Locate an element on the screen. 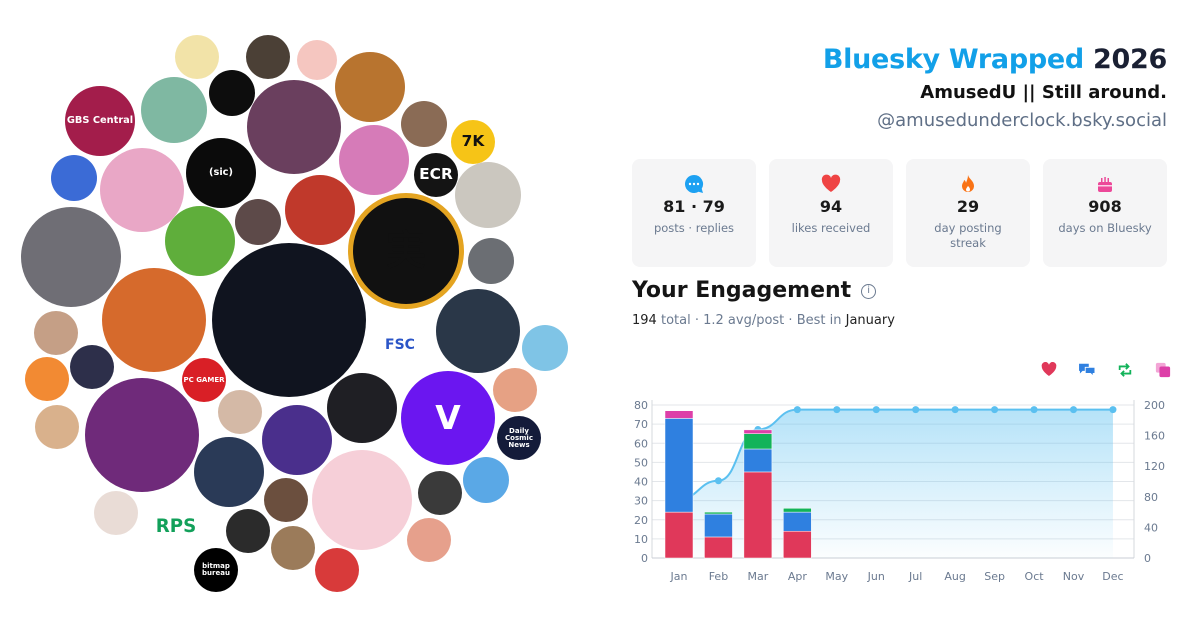 The height and width of the screenshot is (630, 1200). stat-value: 29 is located at coordinates (968, 206).